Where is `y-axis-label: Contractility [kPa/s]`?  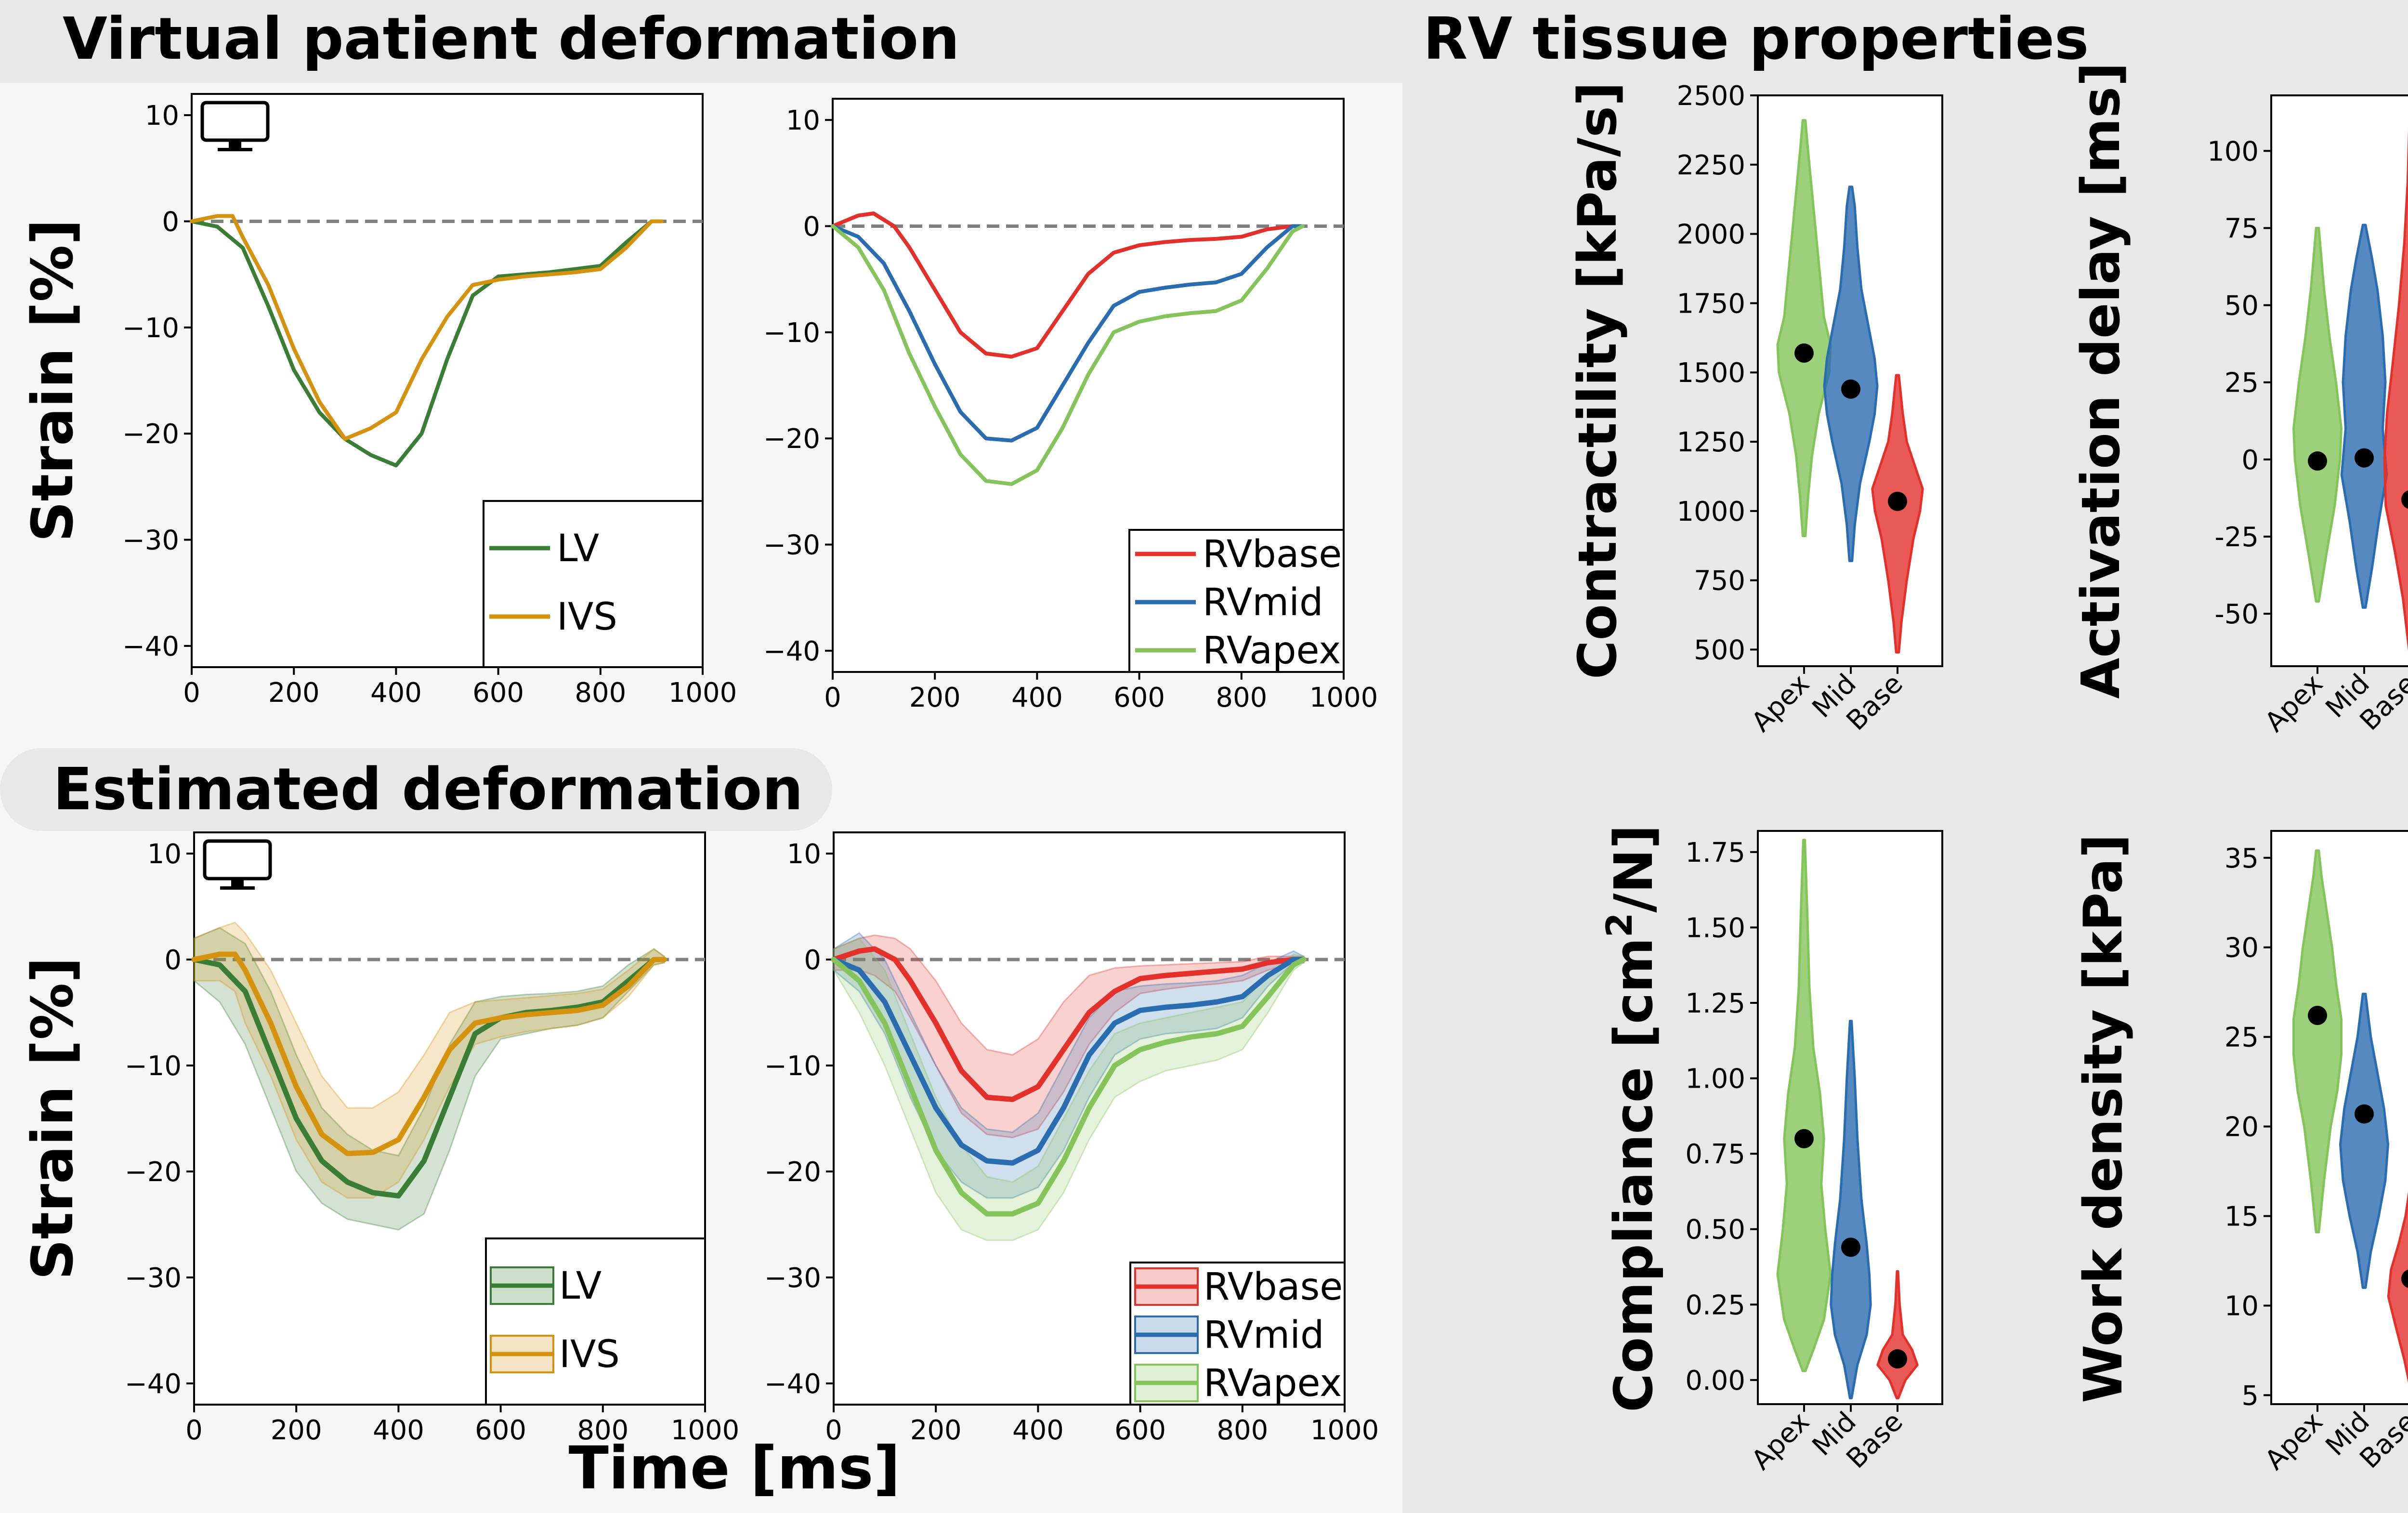 y-axis-label: Contractility [kPa/s] is located at coordinates (1597, 381).